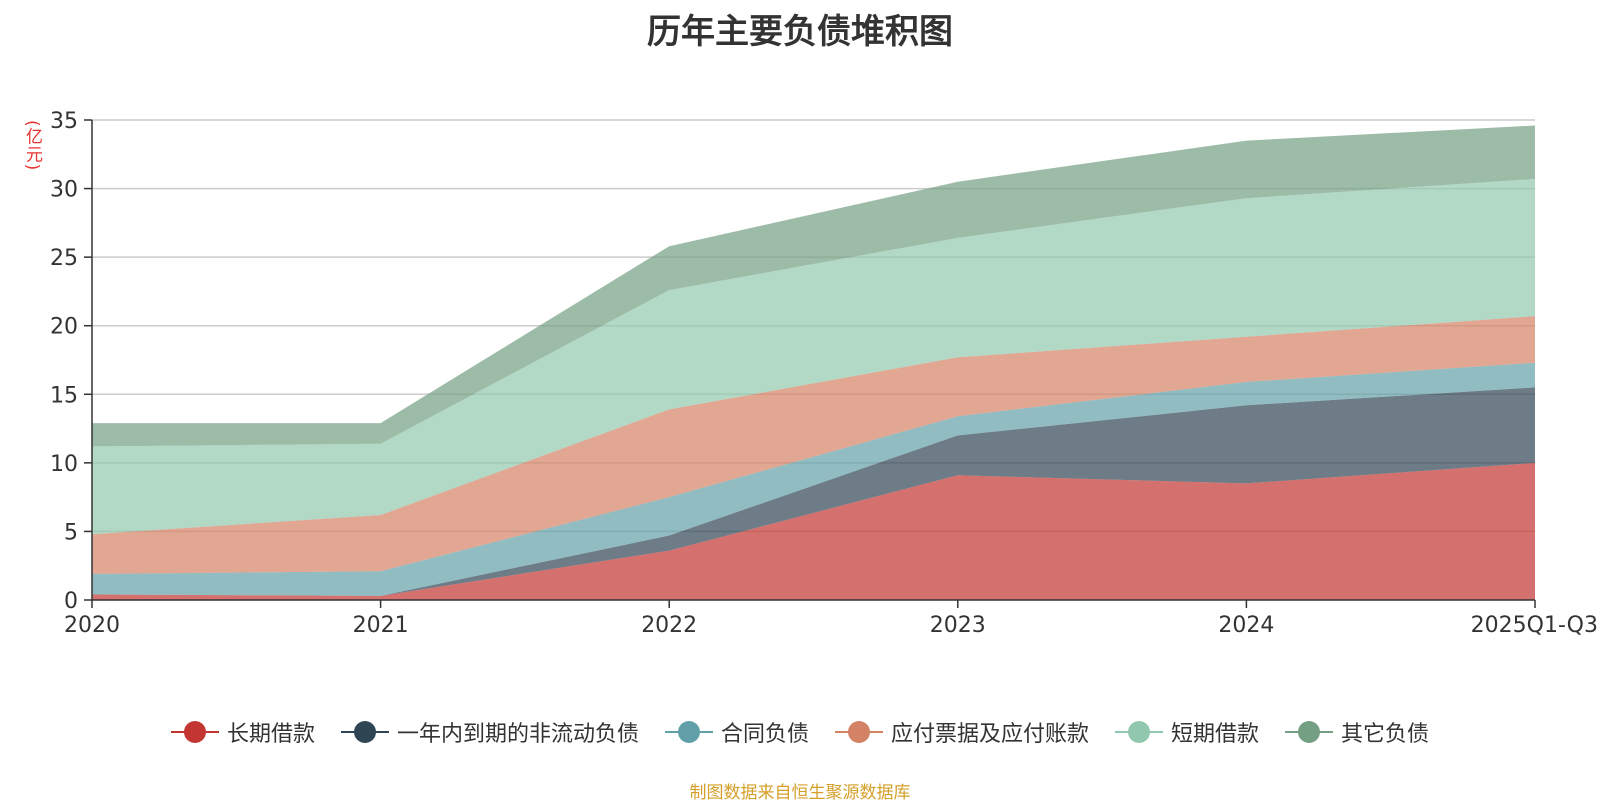 The width and height of the screenshot is (1600, 803). Describe the element at coordinates (64, 395) in the screenshot. I see `y-tick-label: 15` at that location.